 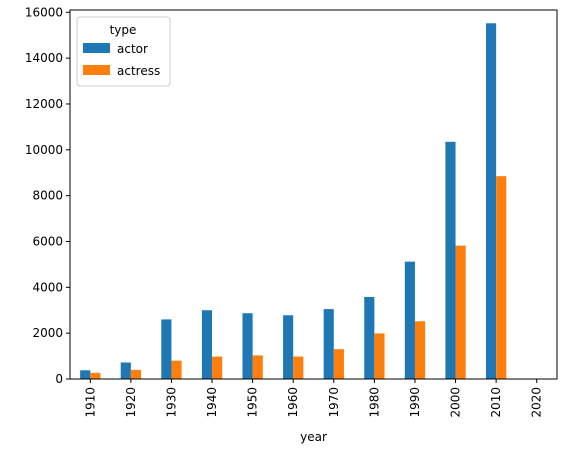 What do you see at coordinates (501, 277) in the screenshot?
I see `bar-actress-2010` at bounding box center [501, 277].